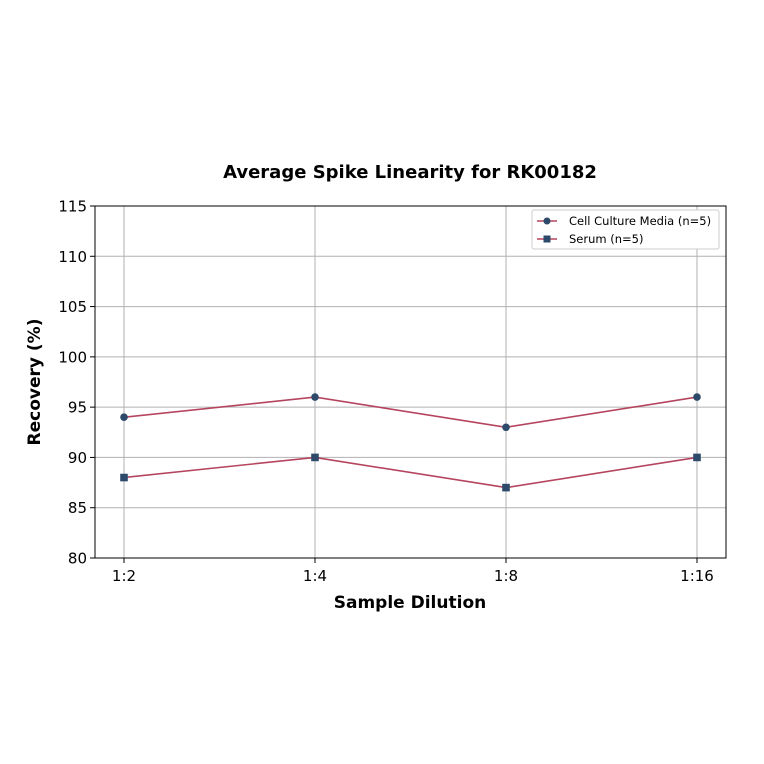 The image size is (764, 764). I want to click on y-tick-label: 90, so click(77, 458).